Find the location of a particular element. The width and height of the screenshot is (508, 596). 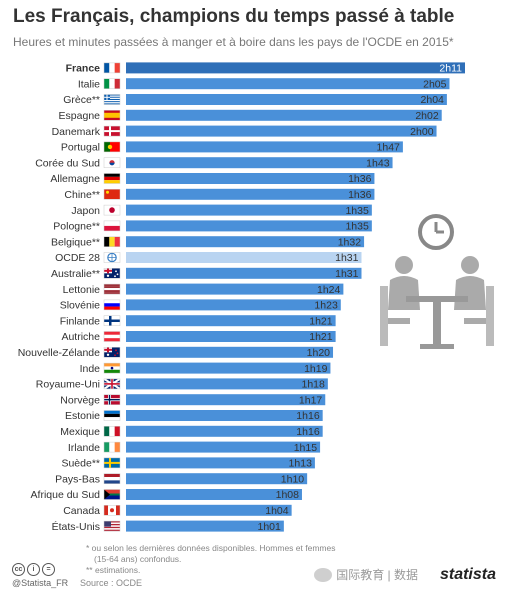

category-label-17: Autriche is located at coordinates (80, 337).